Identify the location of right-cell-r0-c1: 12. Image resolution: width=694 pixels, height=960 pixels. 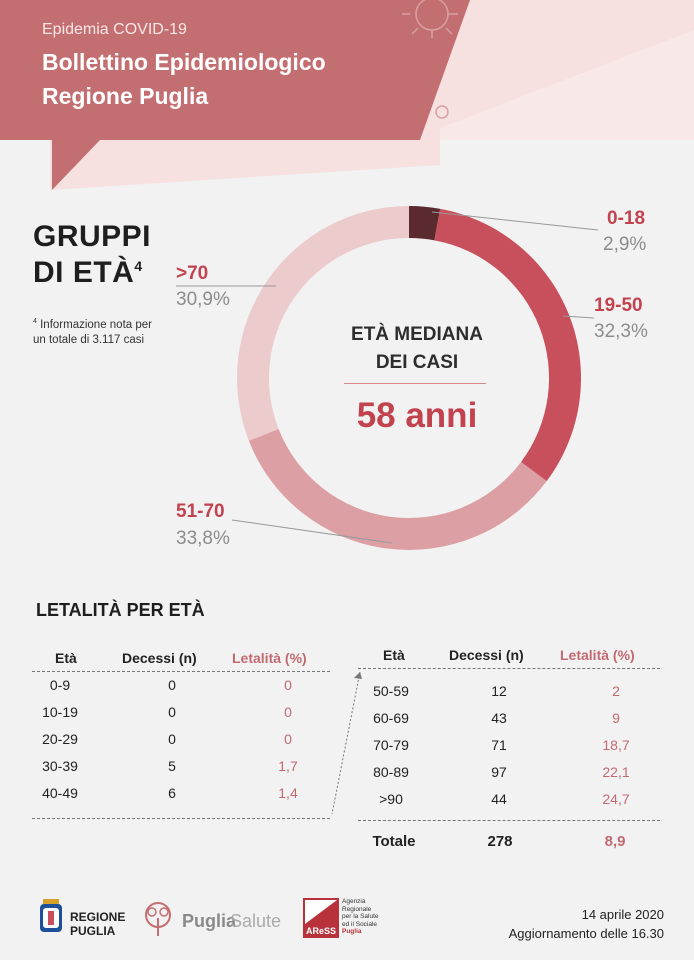
(499, 691).